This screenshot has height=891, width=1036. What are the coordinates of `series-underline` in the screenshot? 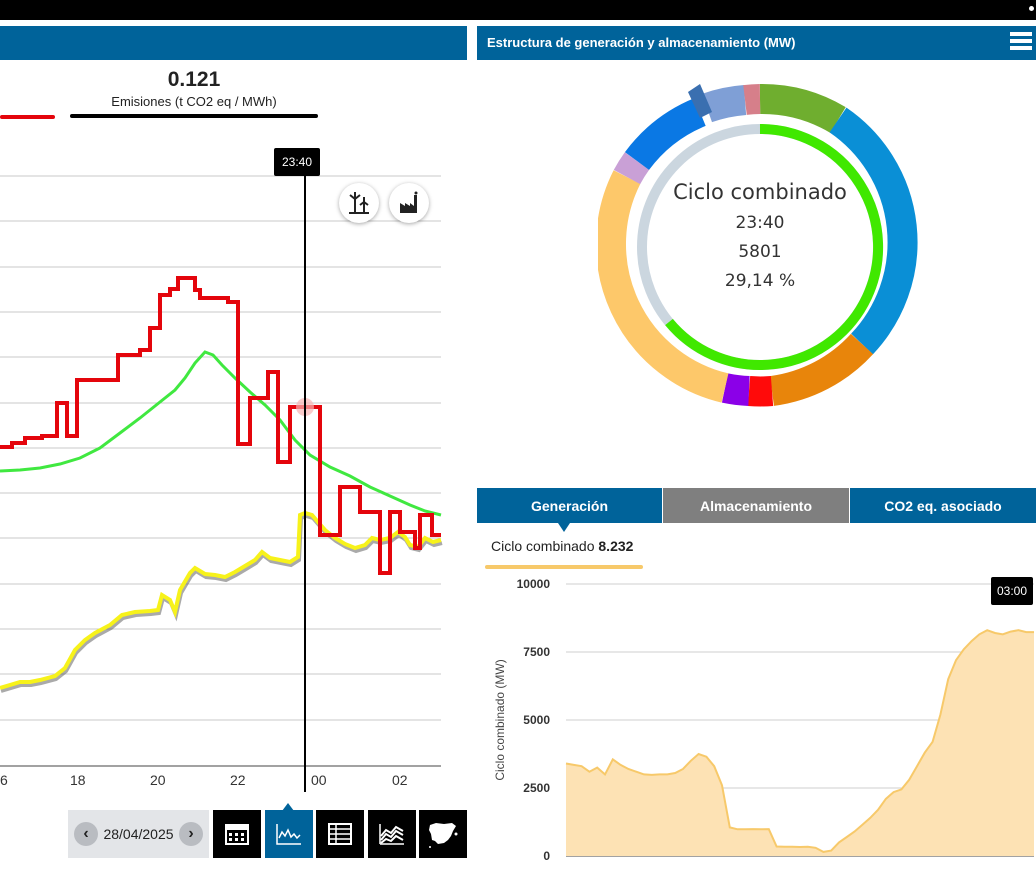 It's located at (564, 567).